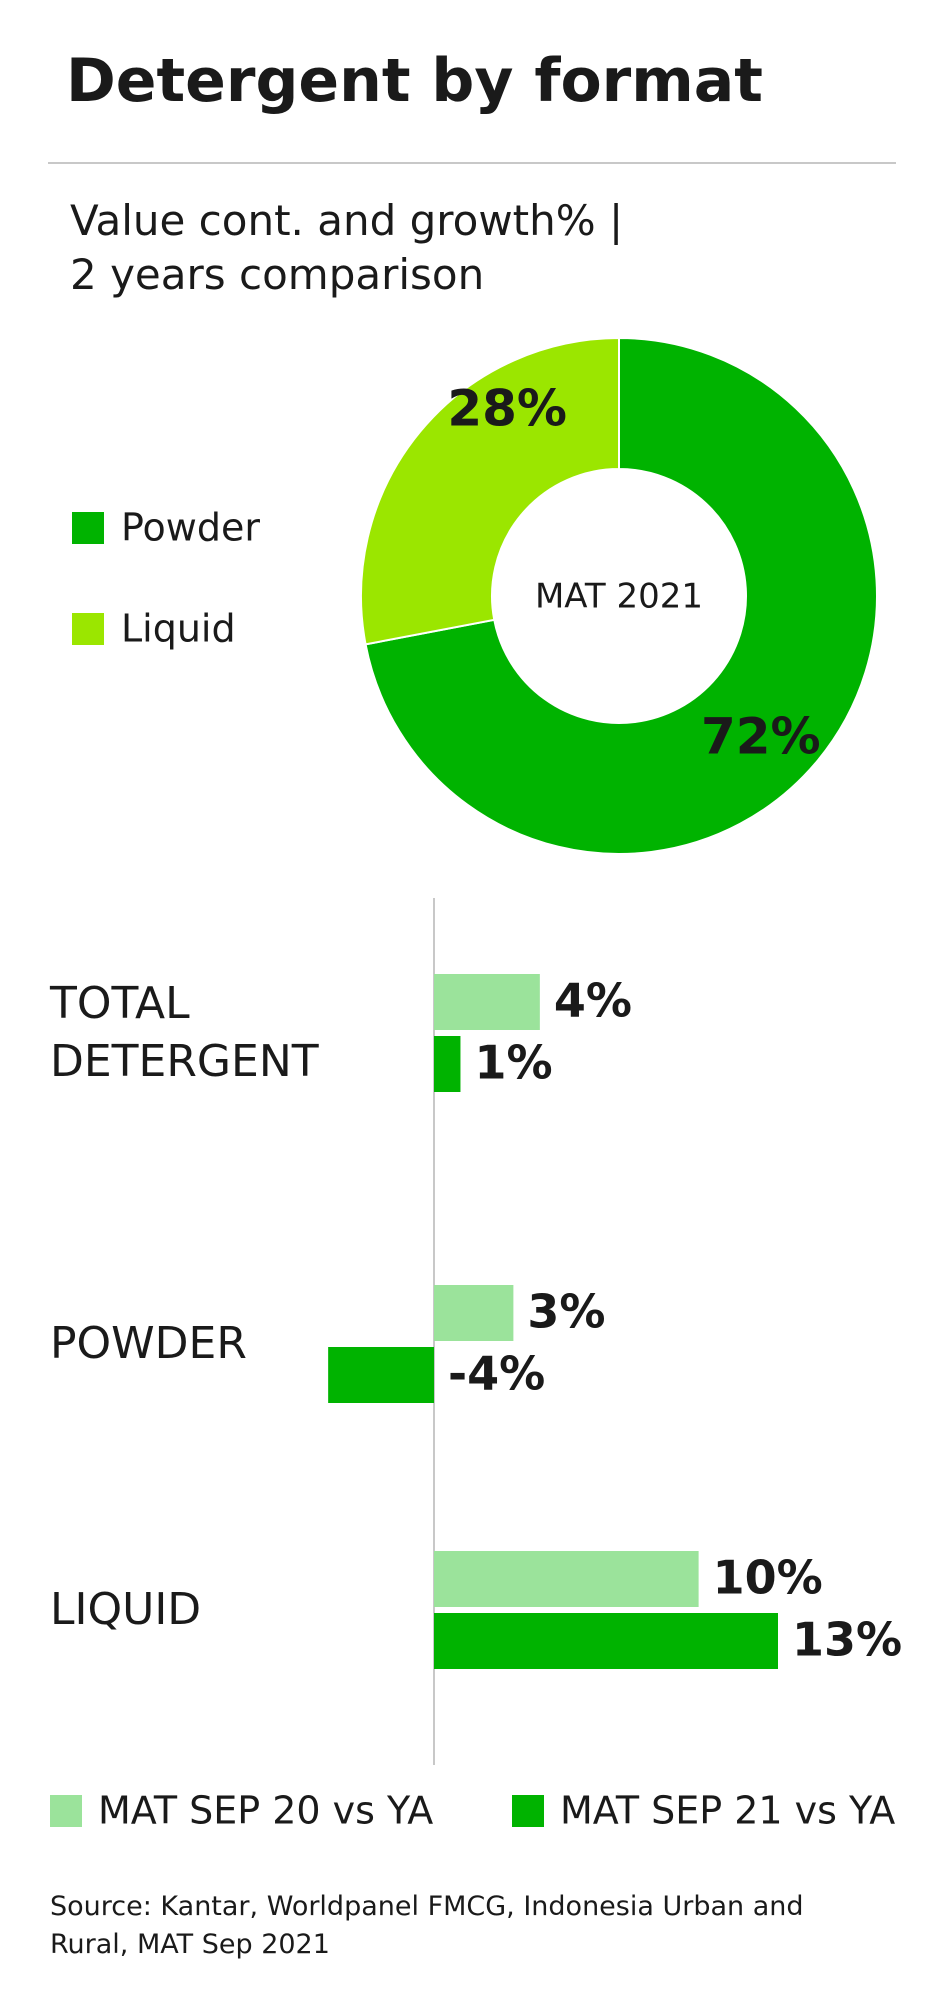 The image size is (949, 2000). What do you see at coordinates (126, 1609) in the screenshot?
I see `category-label: LIQUID` at bounding box center [126, 1609].